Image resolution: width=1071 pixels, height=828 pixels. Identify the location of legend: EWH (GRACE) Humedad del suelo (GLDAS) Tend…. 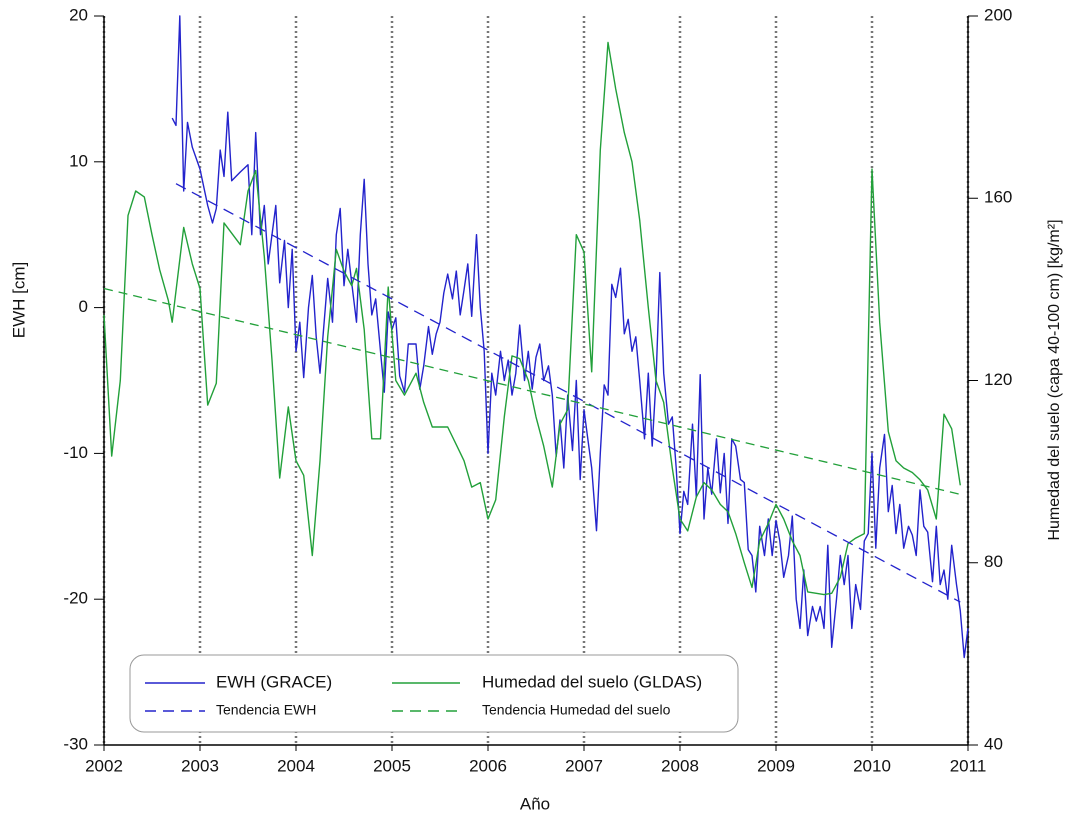
(434, 693).